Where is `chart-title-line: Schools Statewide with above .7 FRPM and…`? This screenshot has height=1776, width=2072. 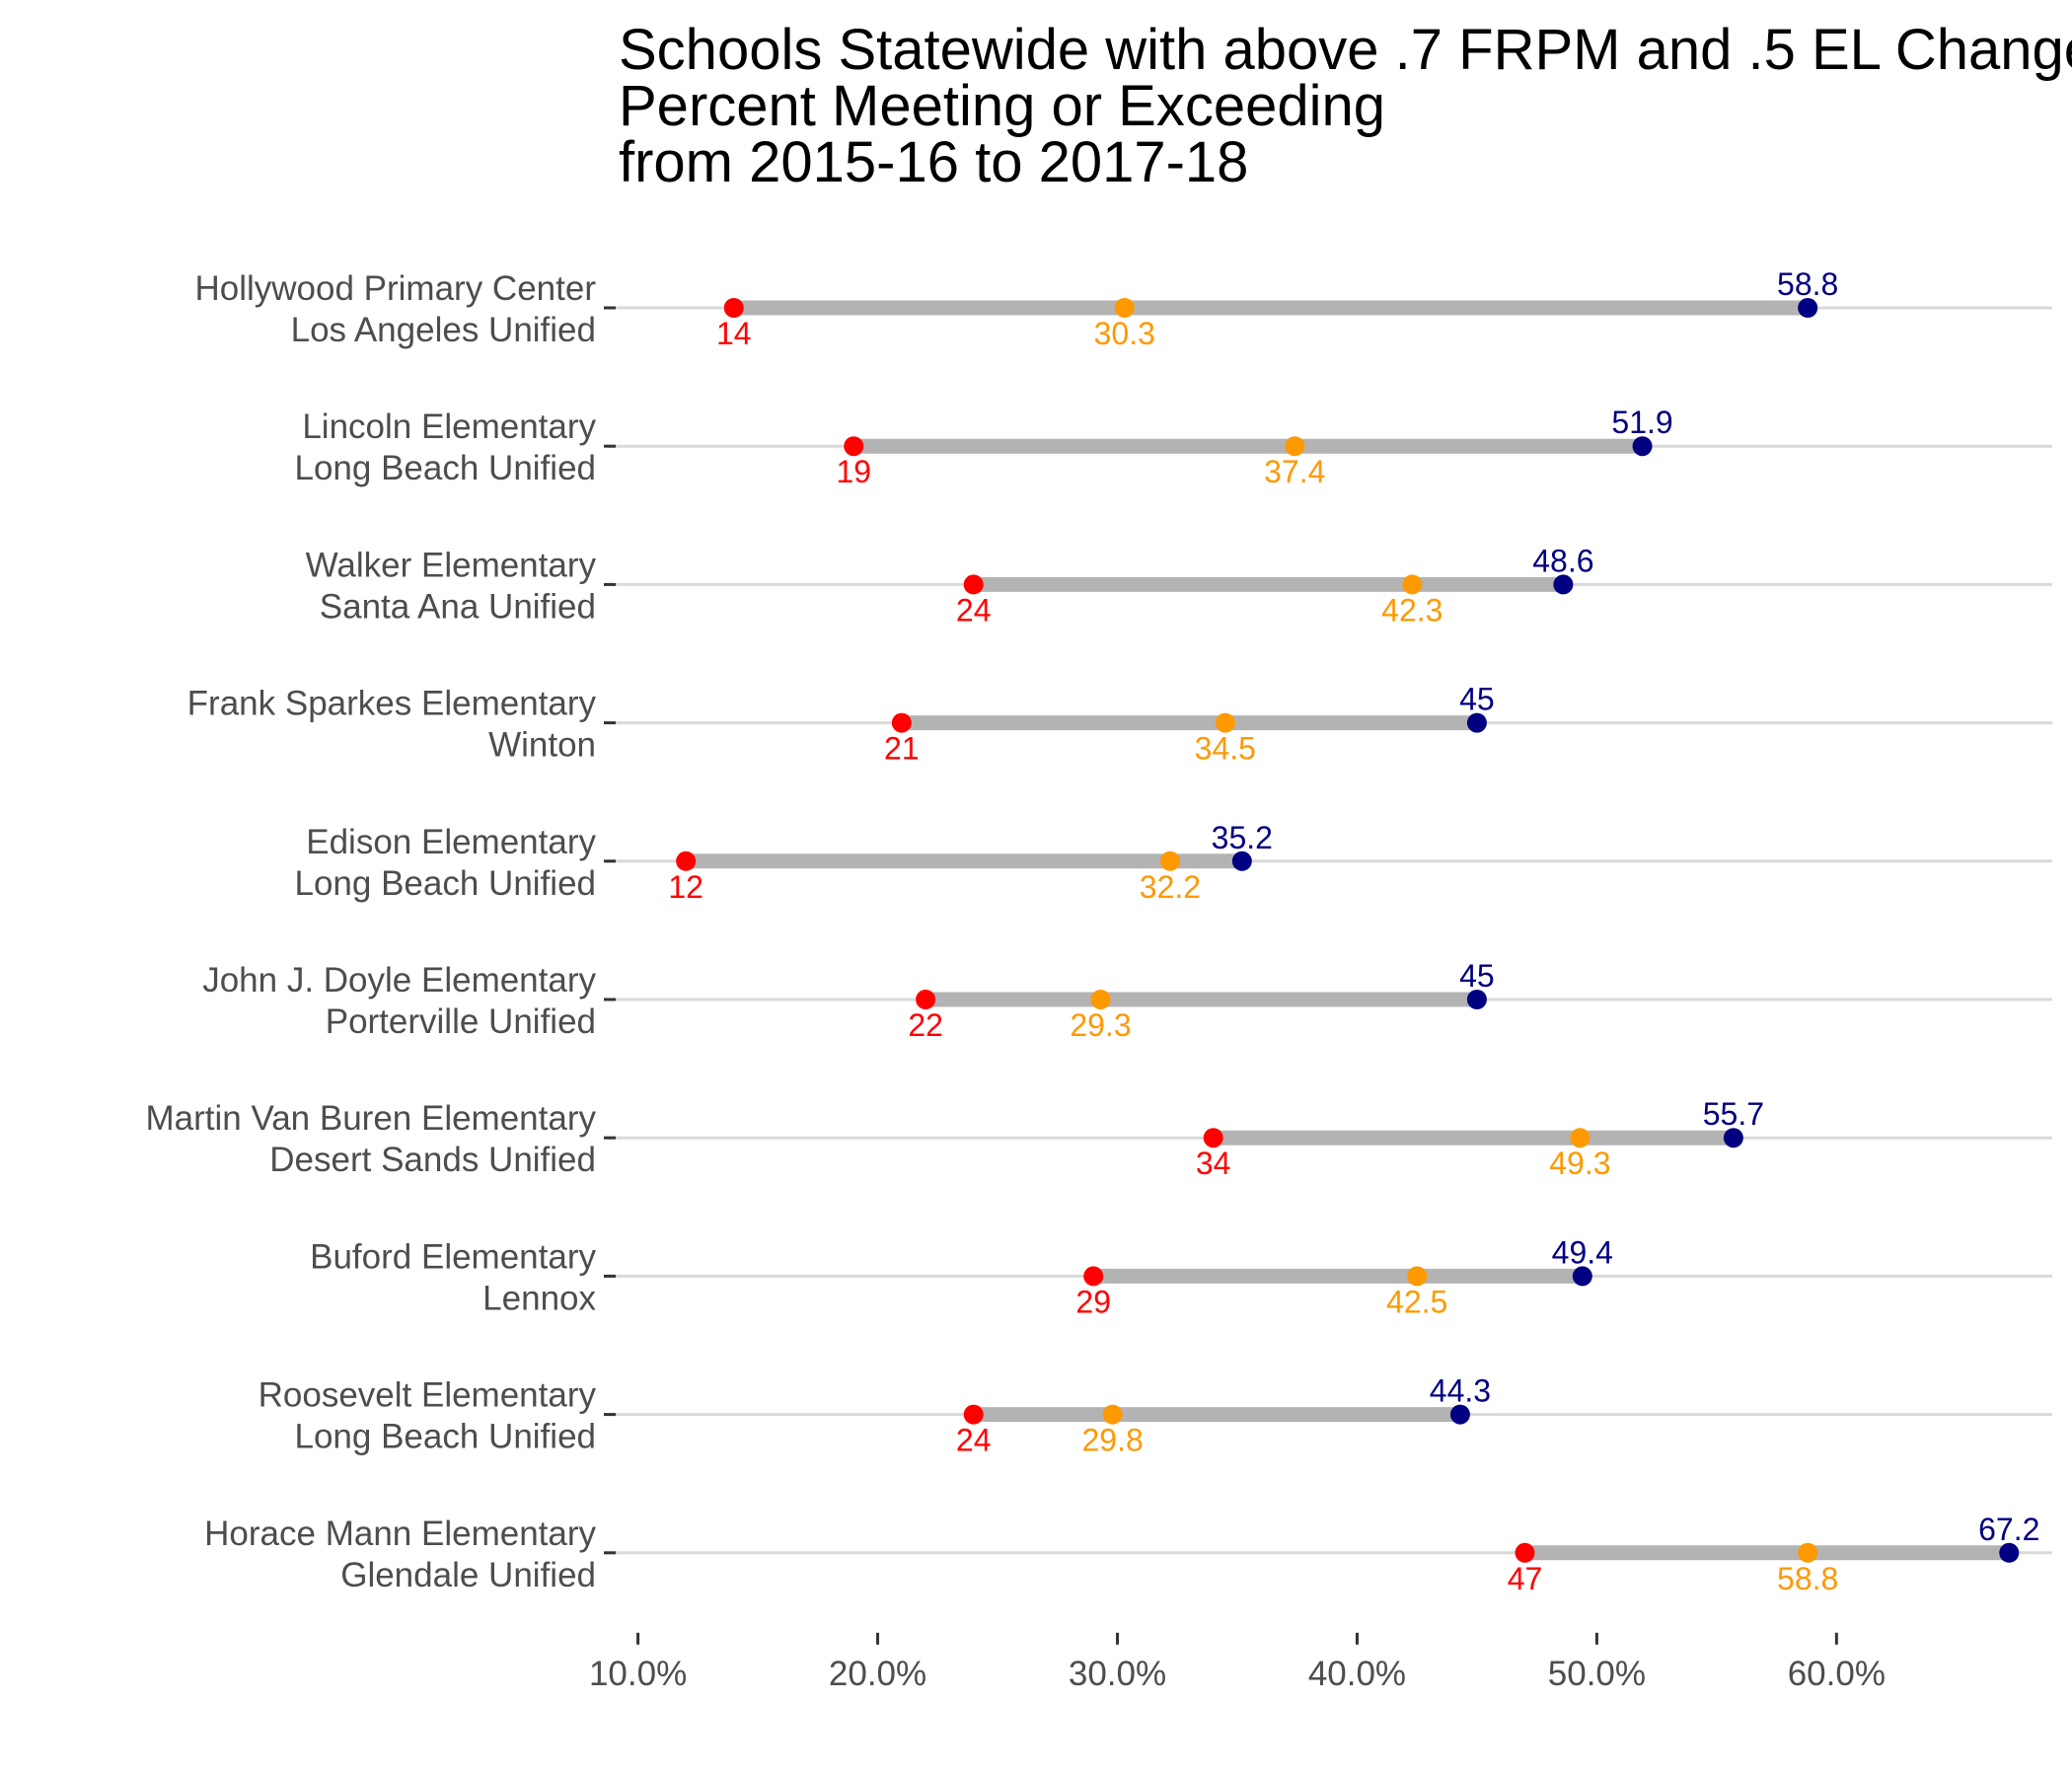
chart-title-line: Schools Statewide with above .7 FRPM and… is located at coordinates (1345, 50).